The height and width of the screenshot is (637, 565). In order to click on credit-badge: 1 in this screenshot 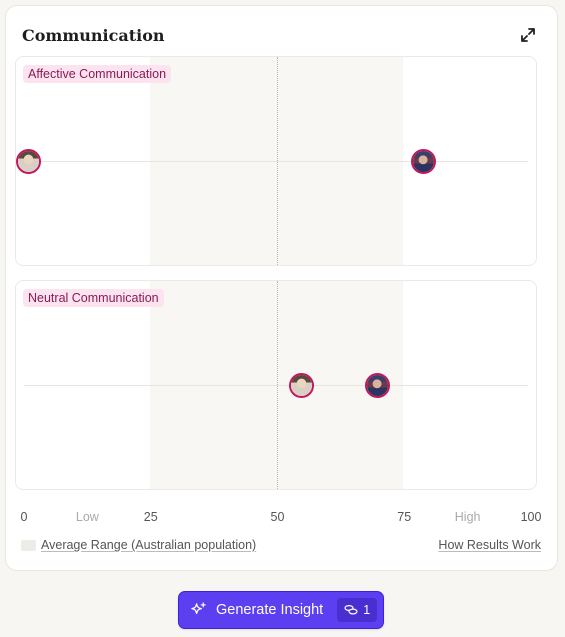, I will do `click(357, 610)`.